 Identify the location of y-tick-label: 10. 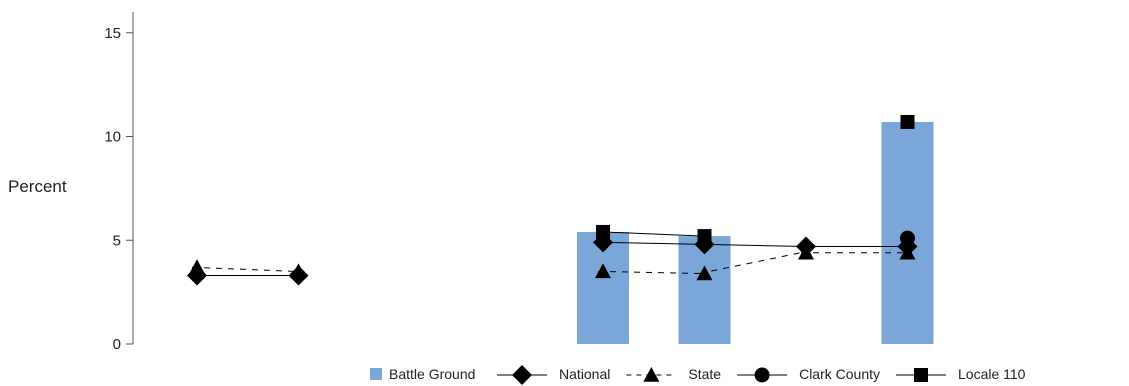
(112, 137).